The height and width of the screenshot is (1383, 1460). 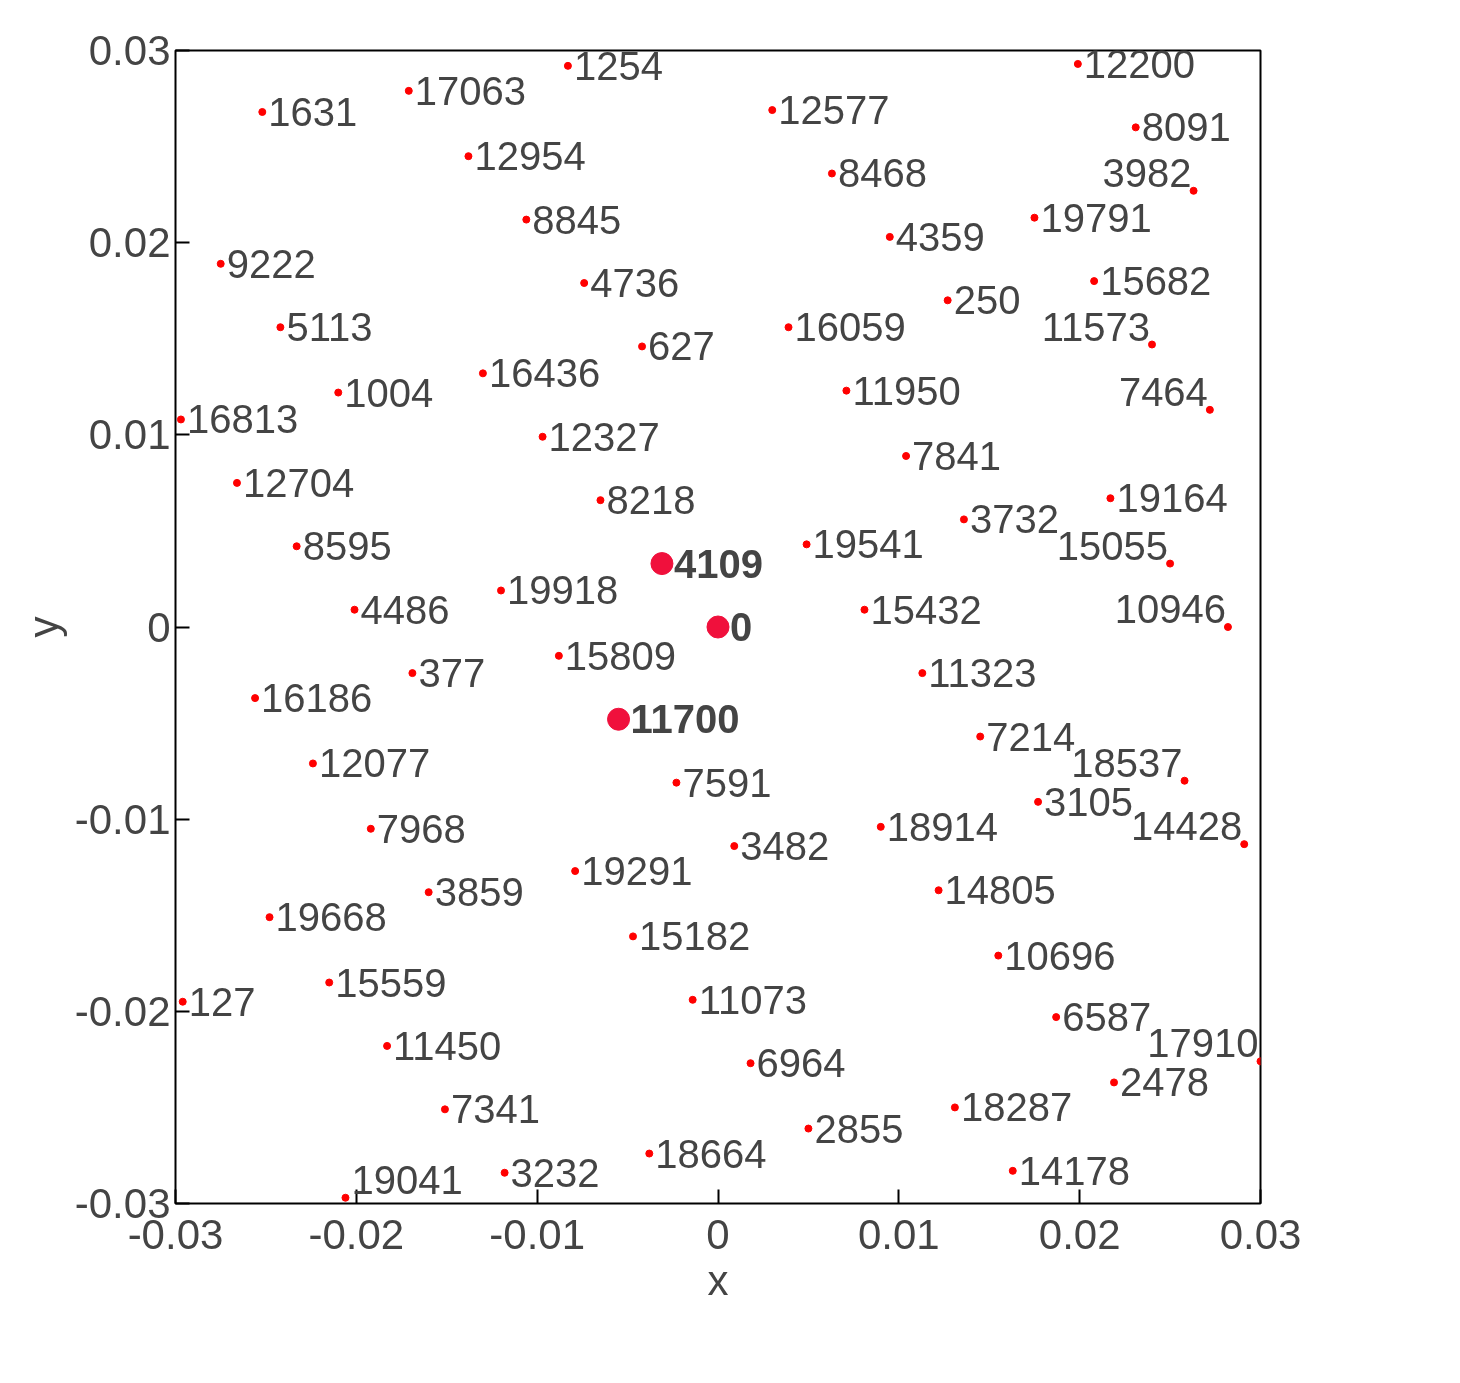 I want to click on annotation: 11573, so click(x=1095, y=326).